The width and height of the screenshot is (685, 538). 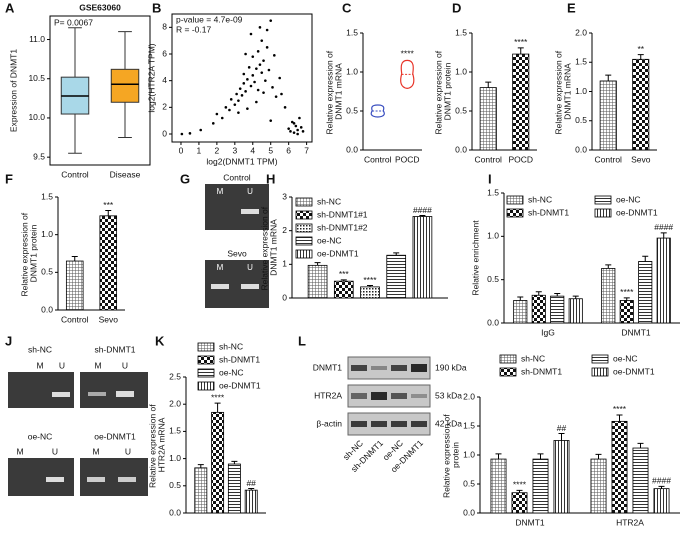 What do you see at coordinates (342, 227) in the screenshot?
I see `legend-label: sh-DNMT1#2` at bounding box center [342, 227].